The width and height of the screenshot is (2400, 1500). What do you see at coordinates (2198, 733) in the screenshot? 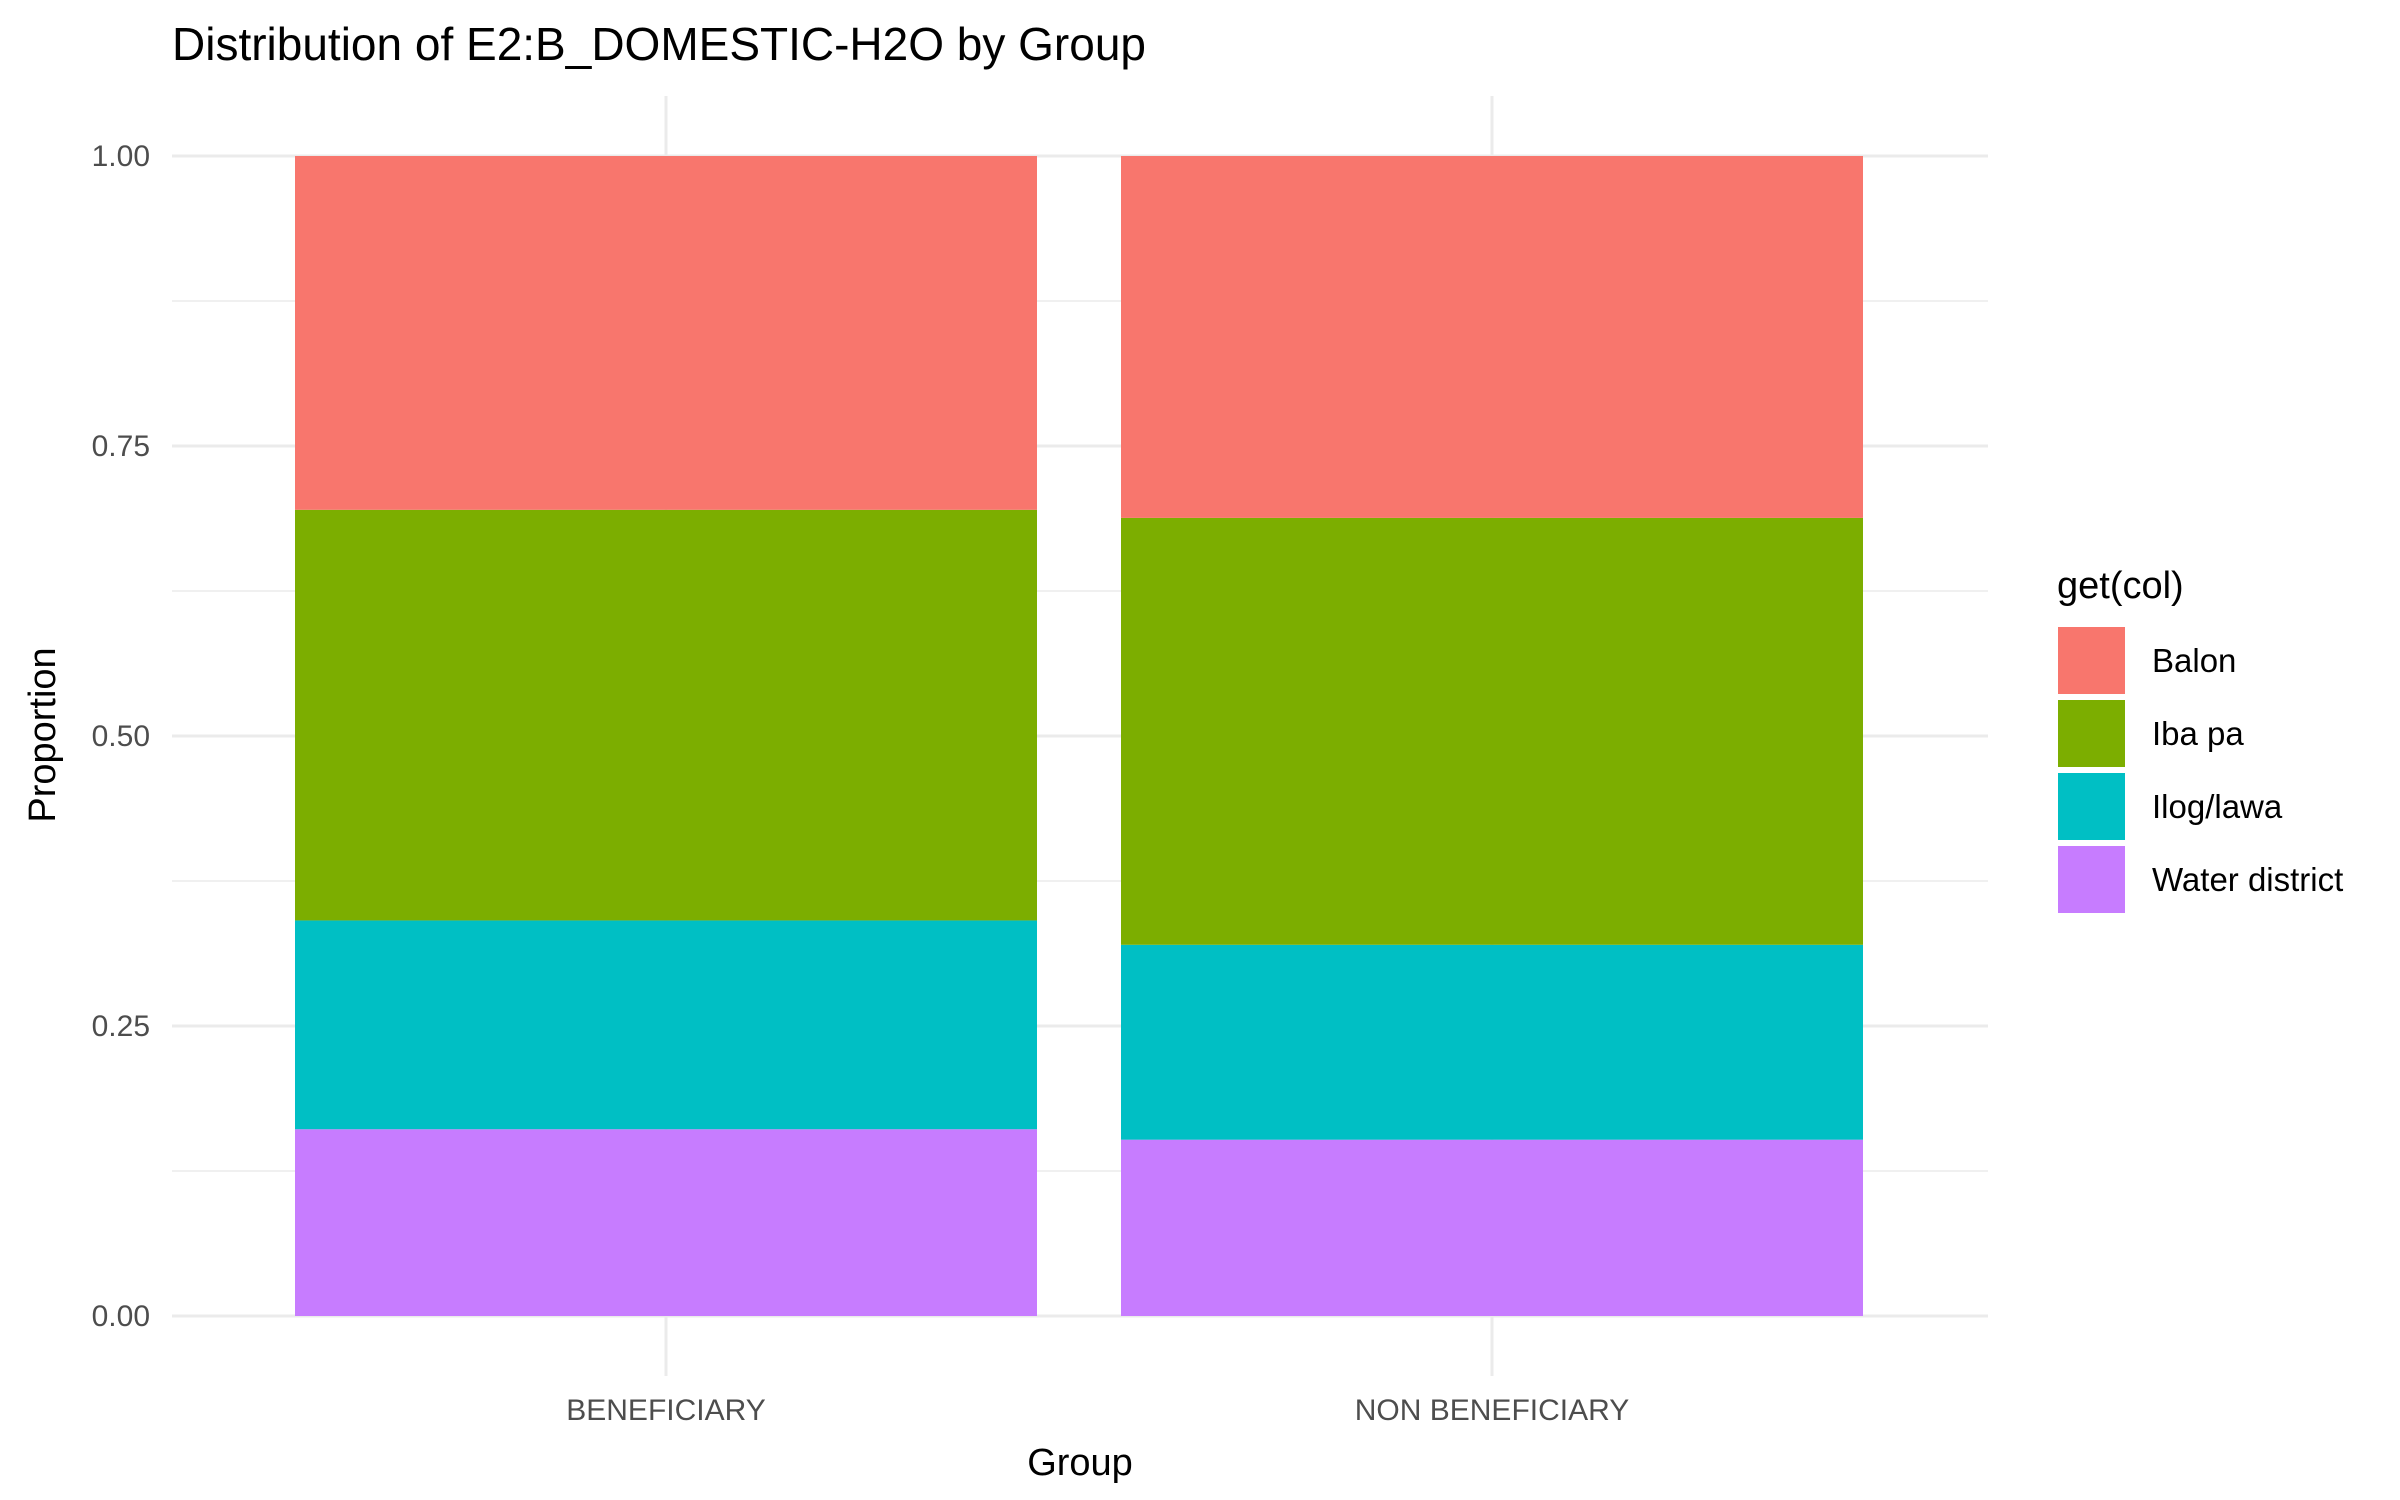
I see `legend-label: Iba pa` at bounding box center [2198, 733].